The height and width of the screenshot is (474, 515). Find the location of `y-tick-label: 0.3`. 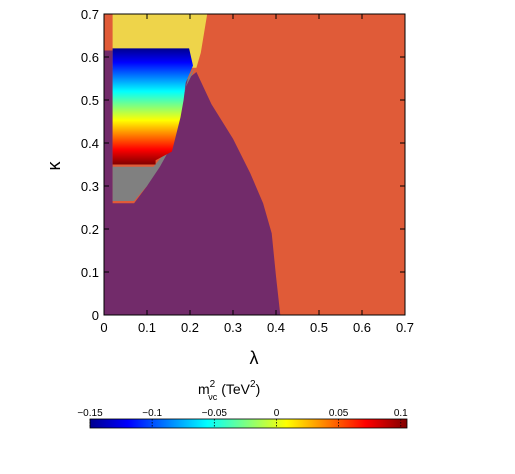

y-tick-label: 0.3 is located at coordinates (90, 186).